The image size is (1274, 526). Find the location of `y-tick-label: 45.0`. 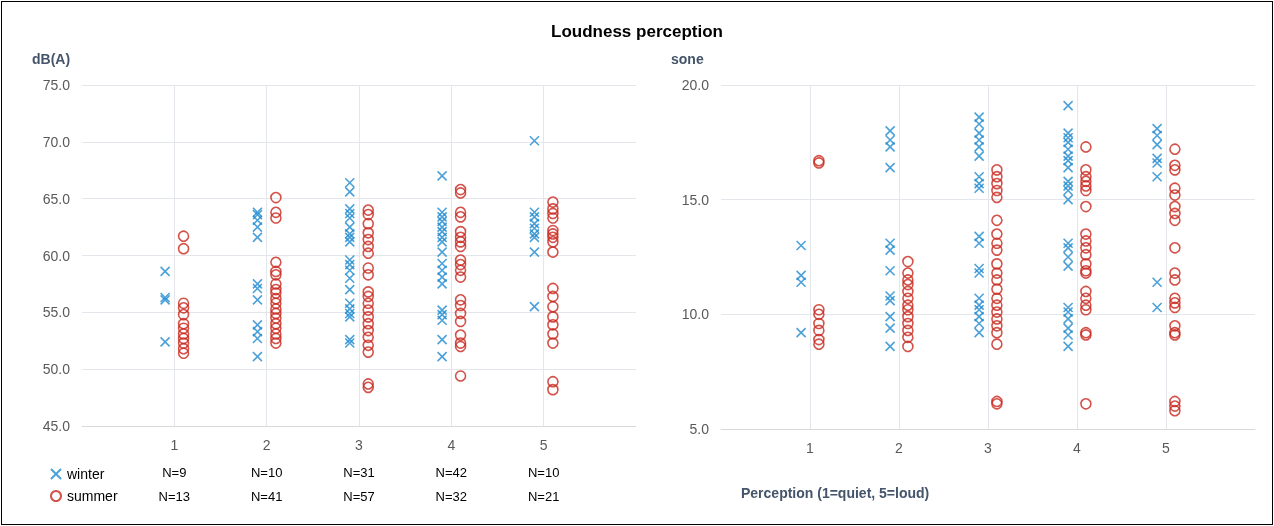

y-tick-label: 45.0 is located at coordinates (56, 426).